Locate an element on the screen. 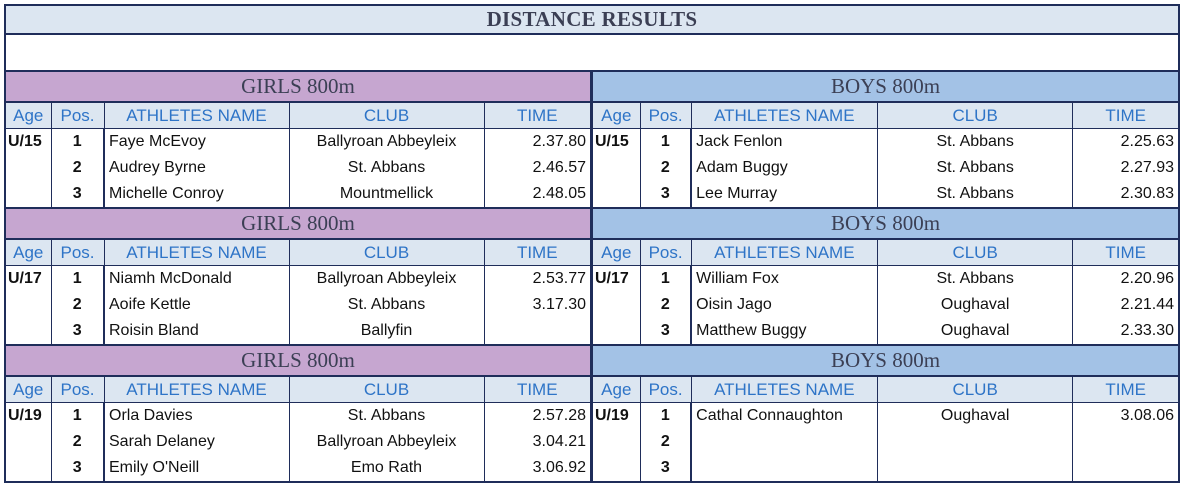 This screenshot has height=502, width=1191. table-row: 2 Oisin Jago Oughaval 2.21.44 is located at coordinates (885, 305).